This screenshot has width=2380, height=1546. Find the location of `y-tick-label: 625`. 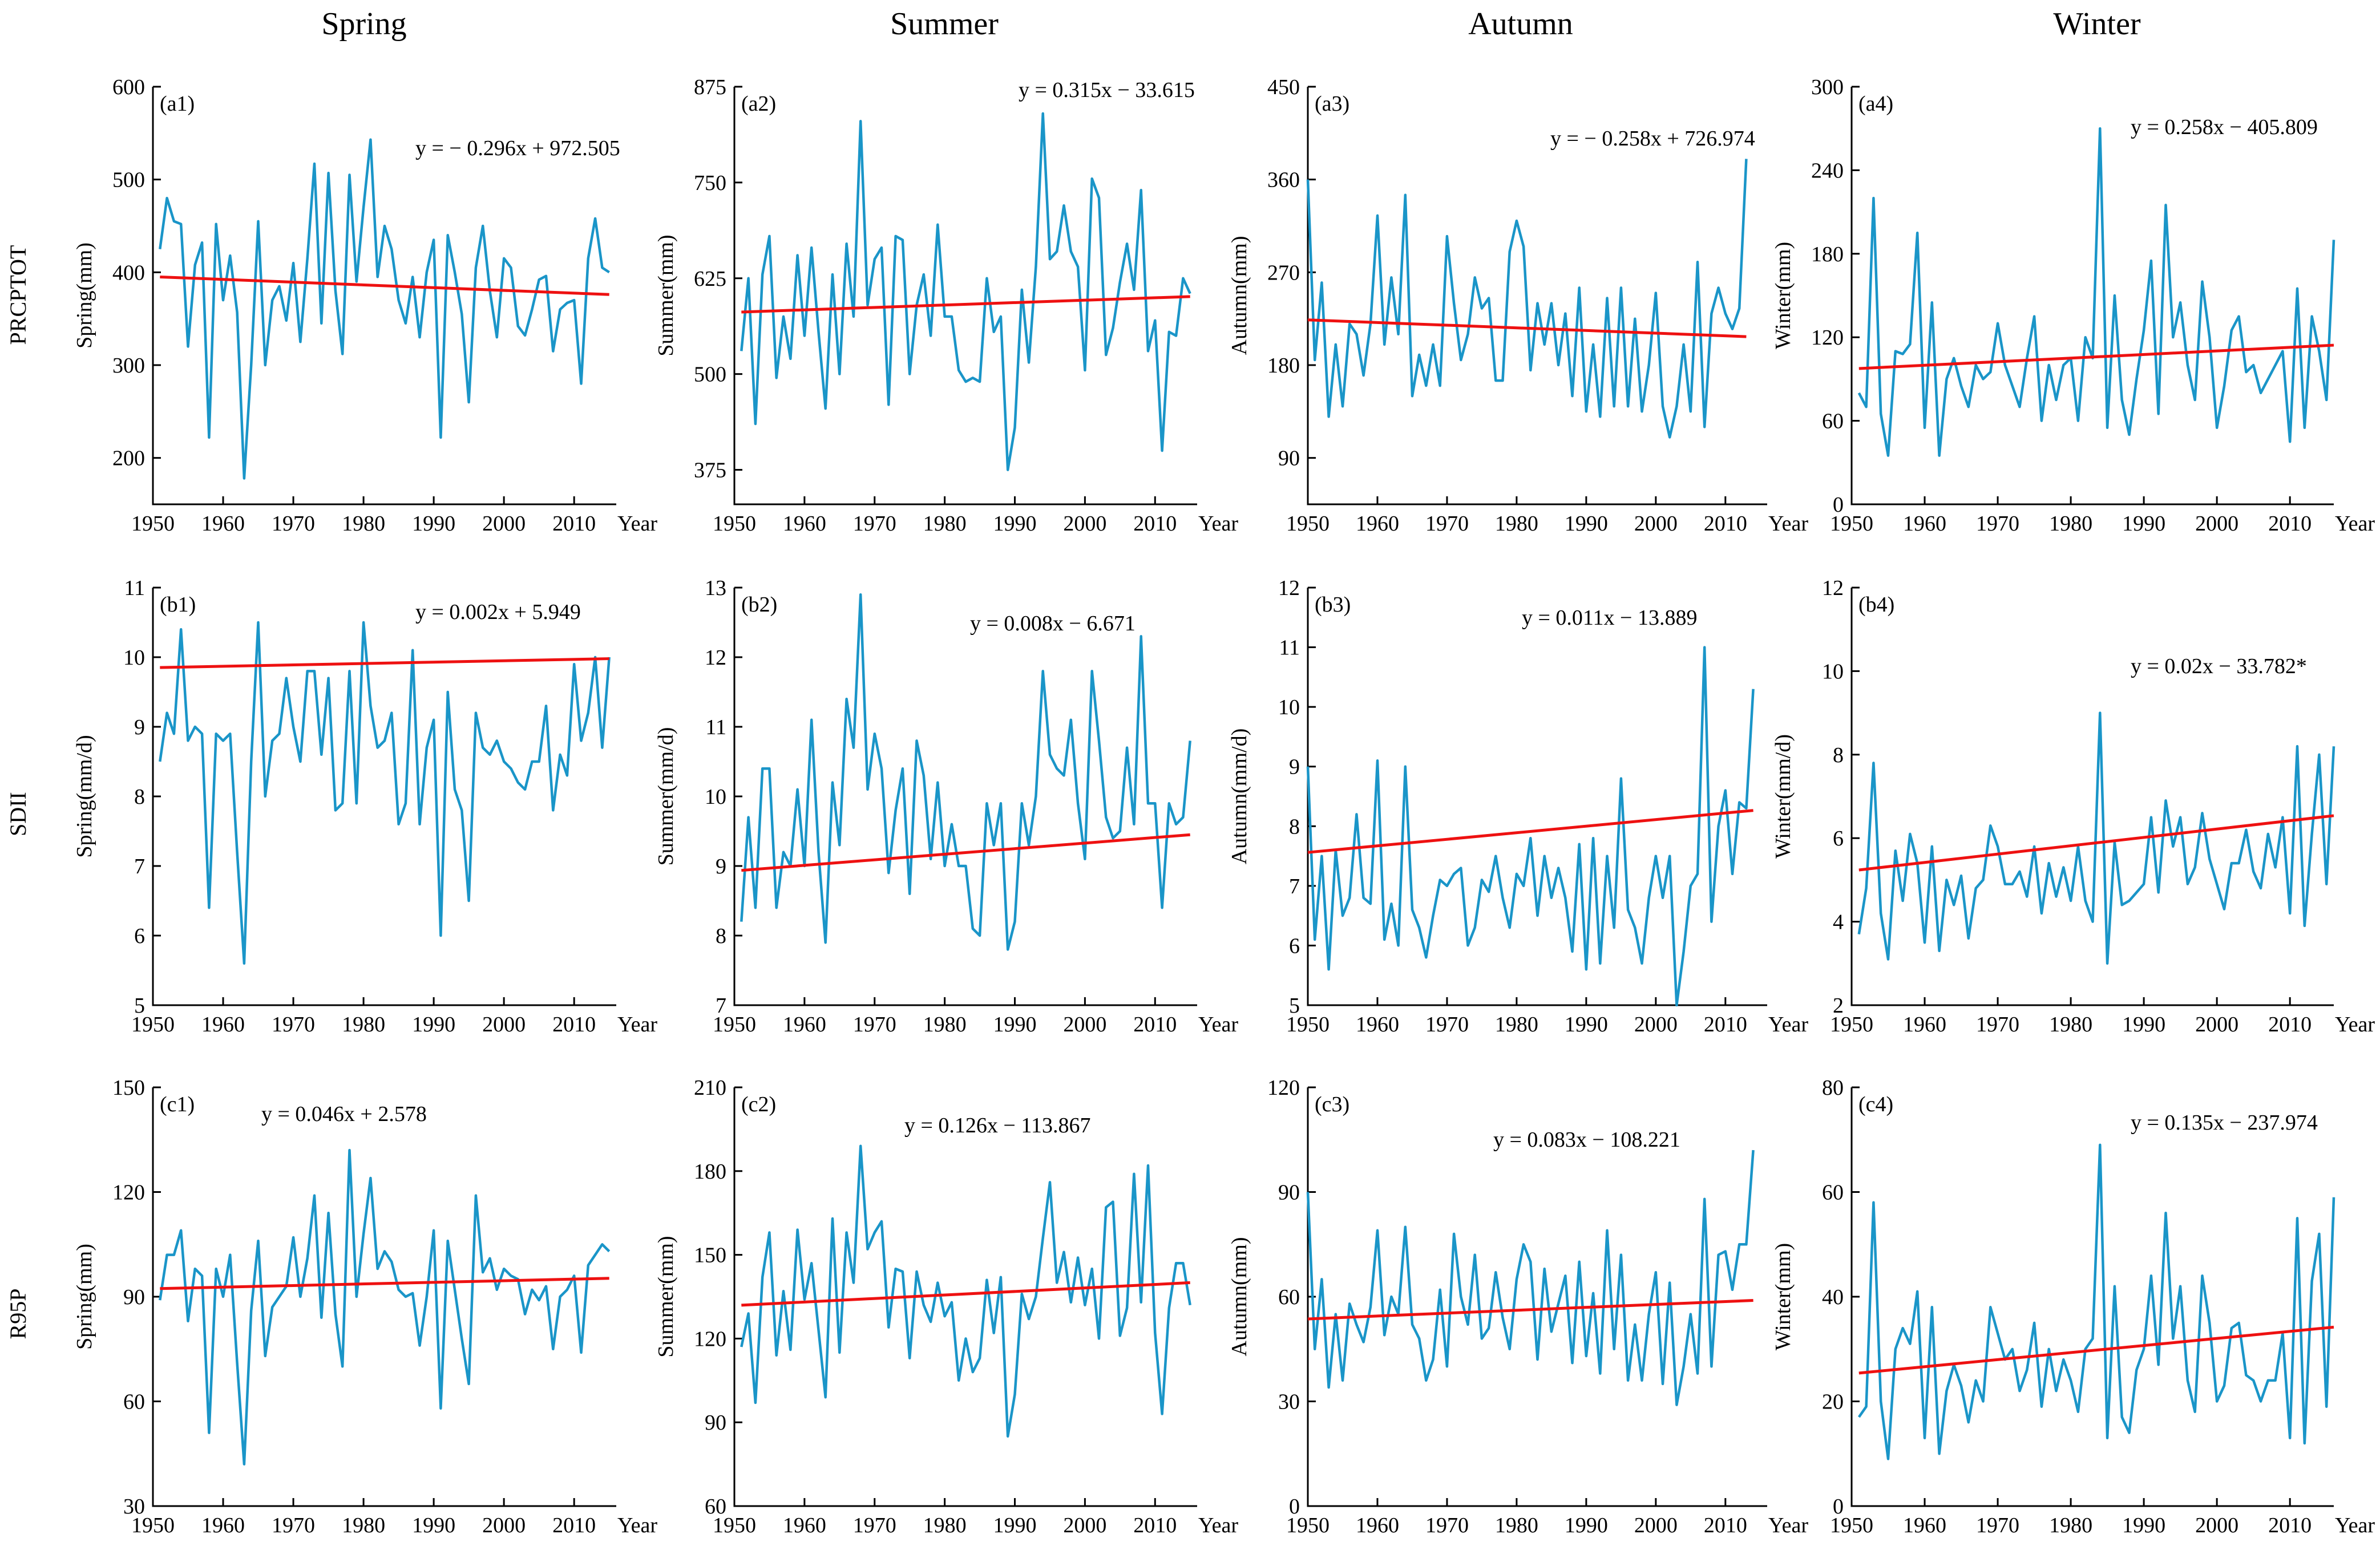

y-tick-label: 625 is located at coordinates (710, 279).